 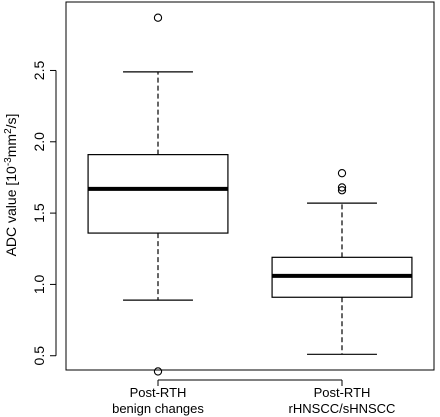 I want to click on y-axis-label-exp2: 2, so click(x=8, y=131).